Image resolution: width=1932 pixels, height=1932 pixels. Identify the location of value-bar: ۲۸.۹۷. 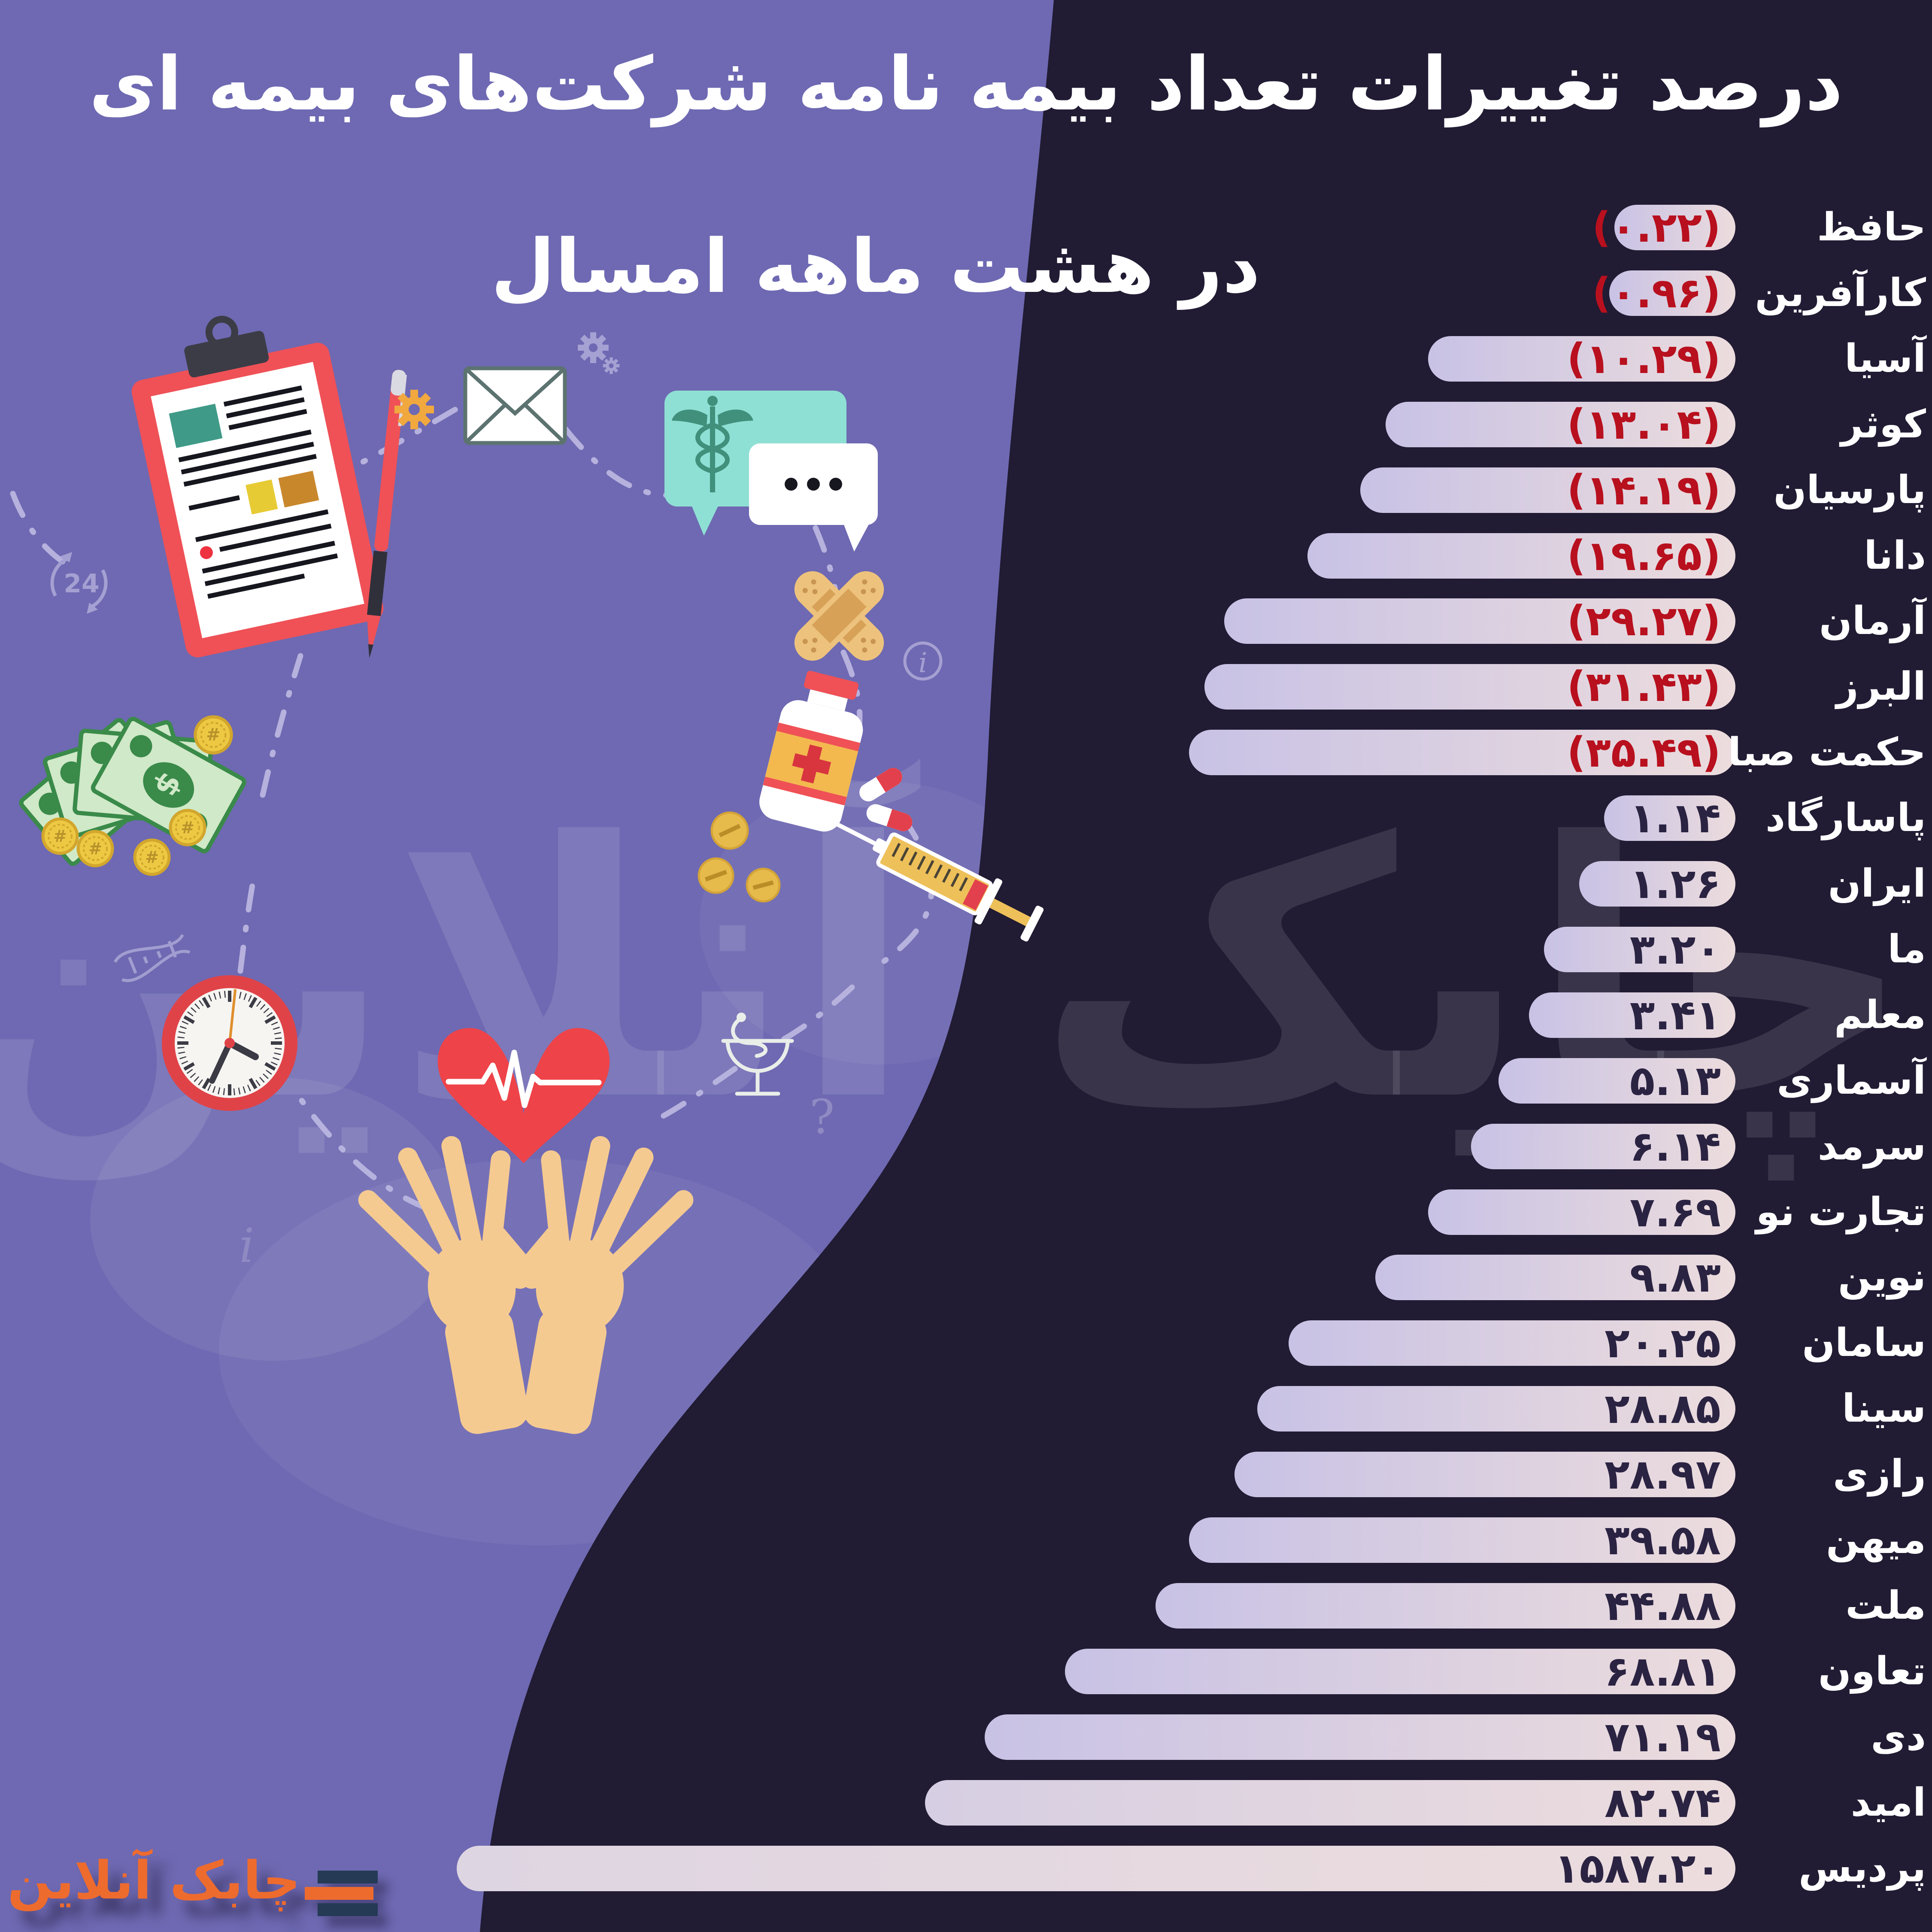
(1484, 1474).